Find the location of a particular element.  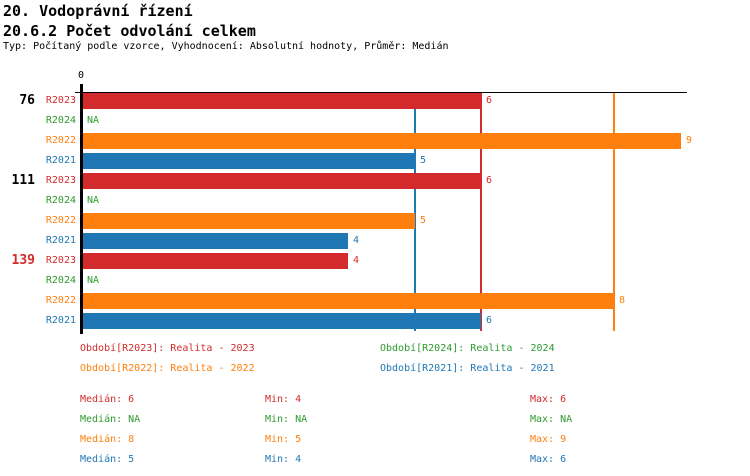

stat-min-r2021: Min: 4 is located at coordinates (283, 459).